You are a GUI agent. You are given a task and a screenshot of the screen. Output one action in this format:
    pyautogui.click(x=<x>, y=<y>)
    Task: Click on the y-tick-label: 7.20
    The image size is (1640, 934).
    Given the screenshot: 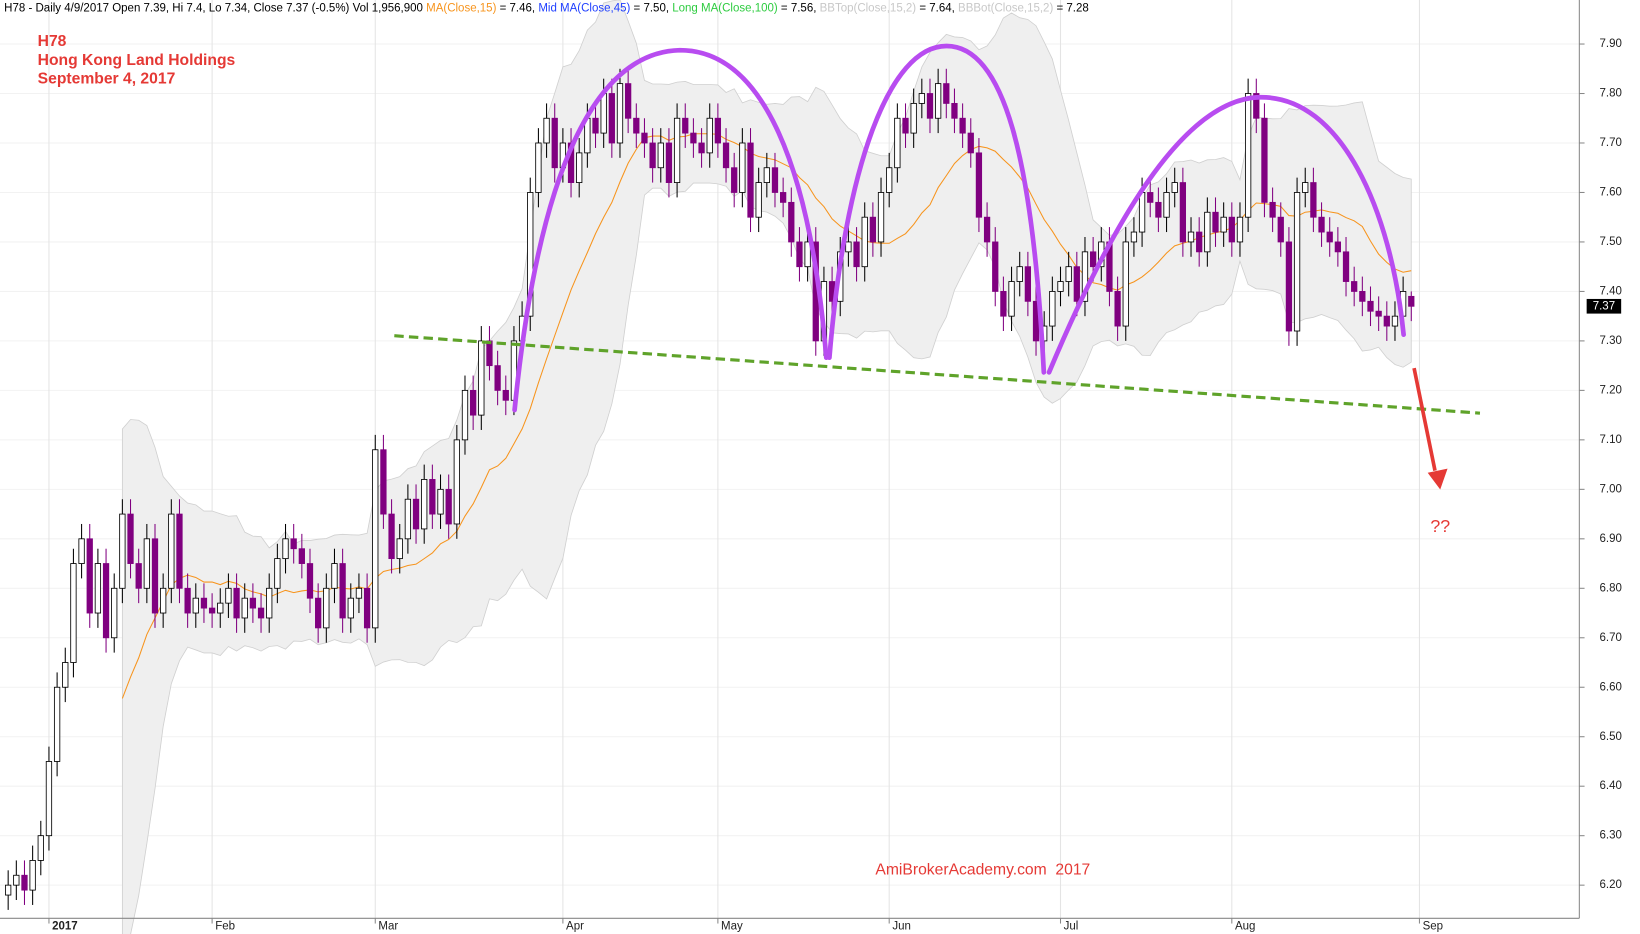 What is the action you would take?
    pyautogui.click(x=1611, y=390)
    